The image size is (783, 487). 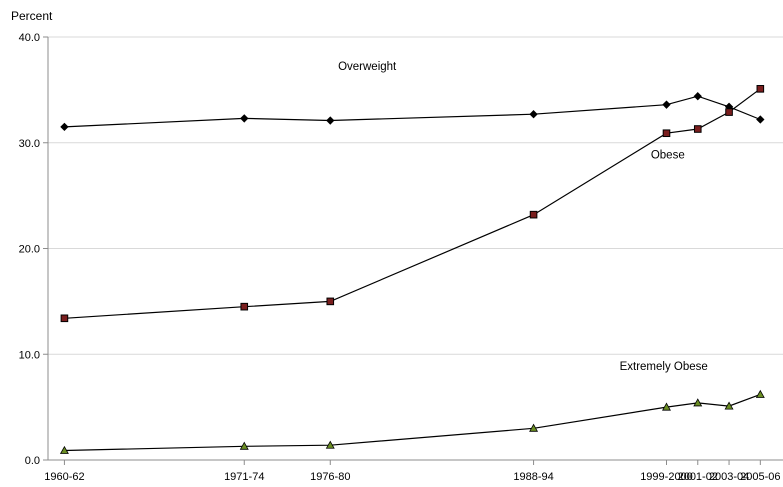 I want to click on series-label: Overweight, so click(x=367, y=67).